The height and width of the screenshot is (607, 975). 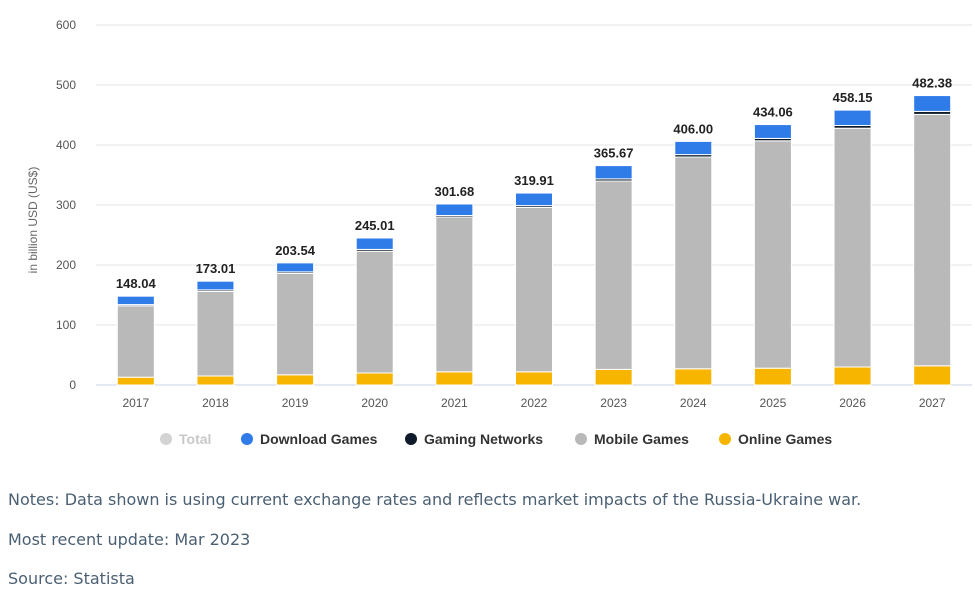 What do you see at coordinates (374, 403) in the screenshot?
I see `x-tick-label: 2020` at bounding box center [374, 403].